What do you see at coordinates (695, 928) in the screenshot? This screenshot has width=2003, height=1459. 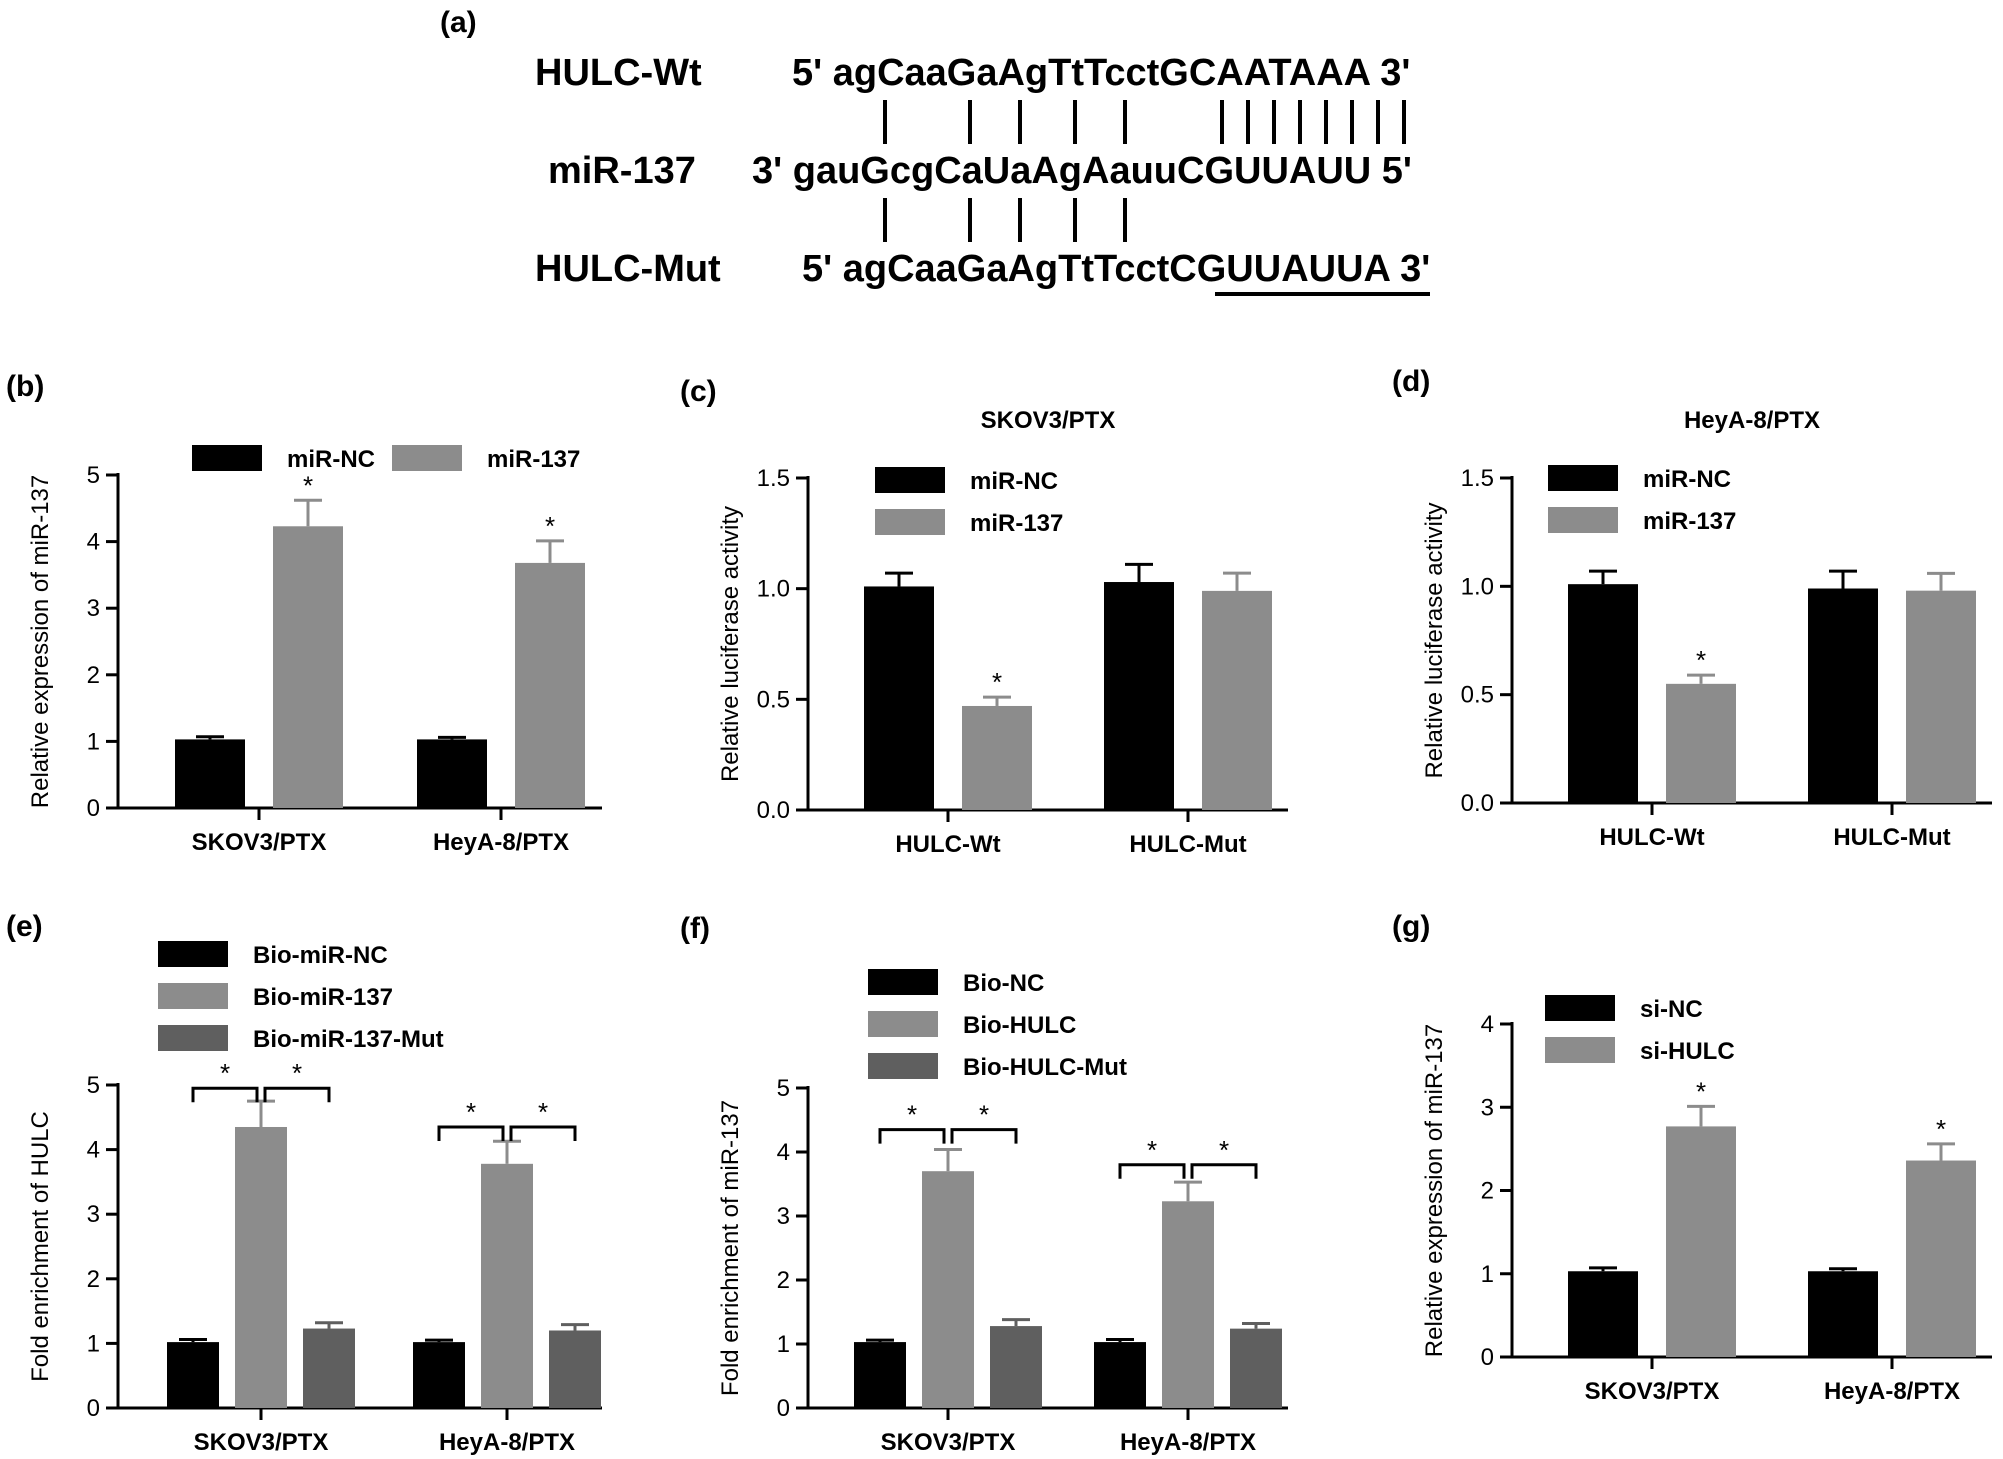 I see `panel-f-label: (f)` at bounding box center [695, 928].